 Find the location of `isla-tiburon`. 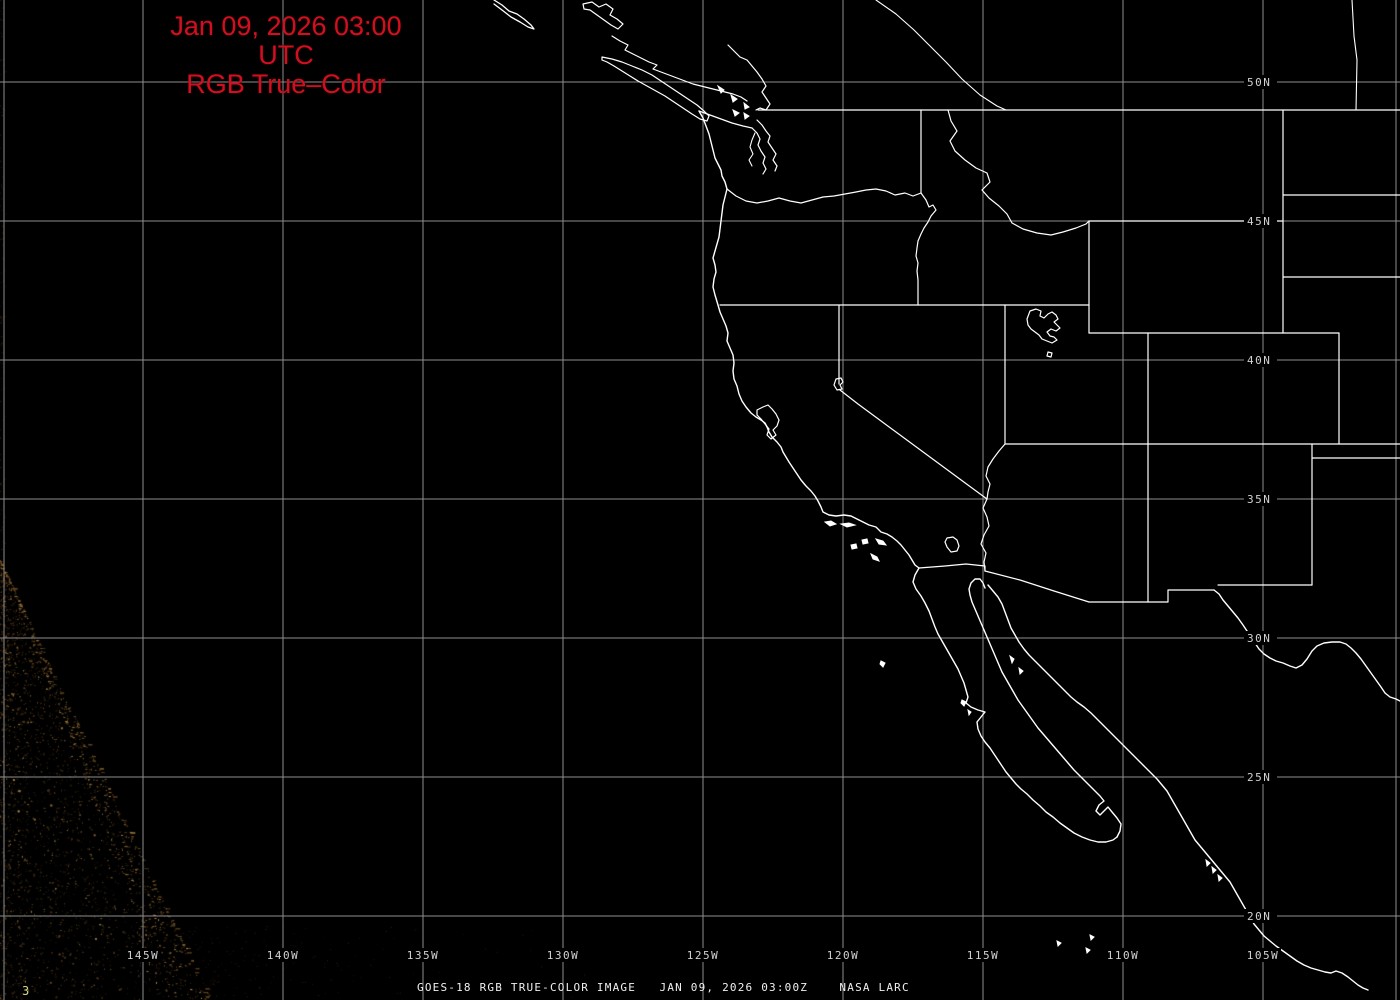

isla-tiburon is located at coordinates (1012, 659).